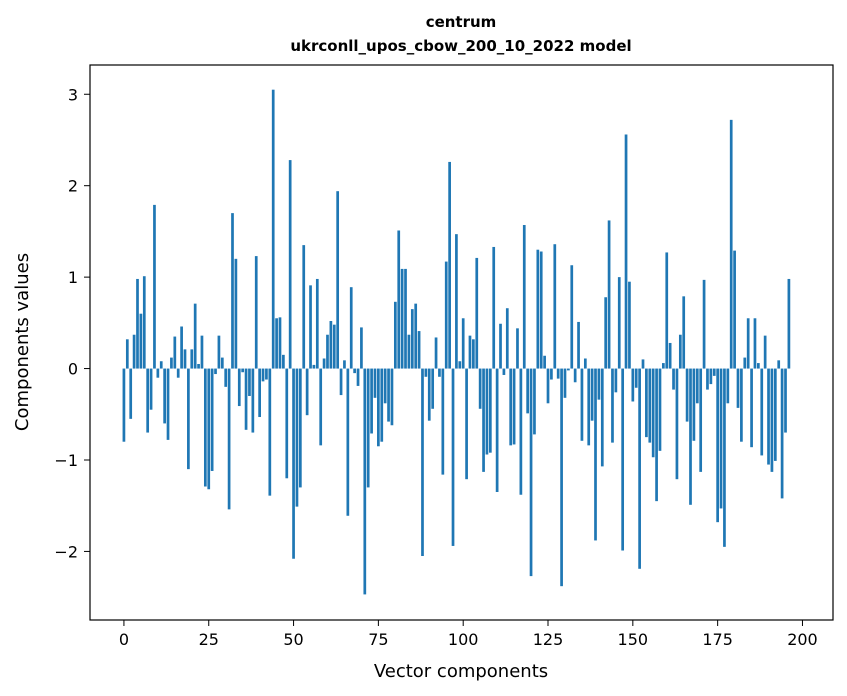 This screenshot has width=847, height=696. I want to click on x-tick-label-200: 200, so click(802, 639).